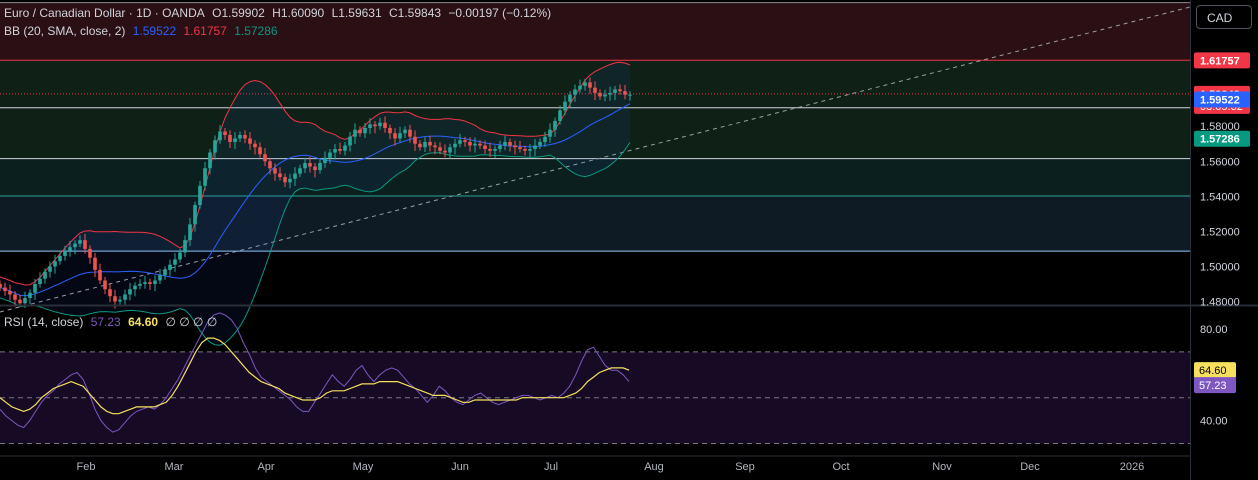 This screenshot has height=480, width=1258. I want to click on x-tick-label: Feb, so click(86, 467).